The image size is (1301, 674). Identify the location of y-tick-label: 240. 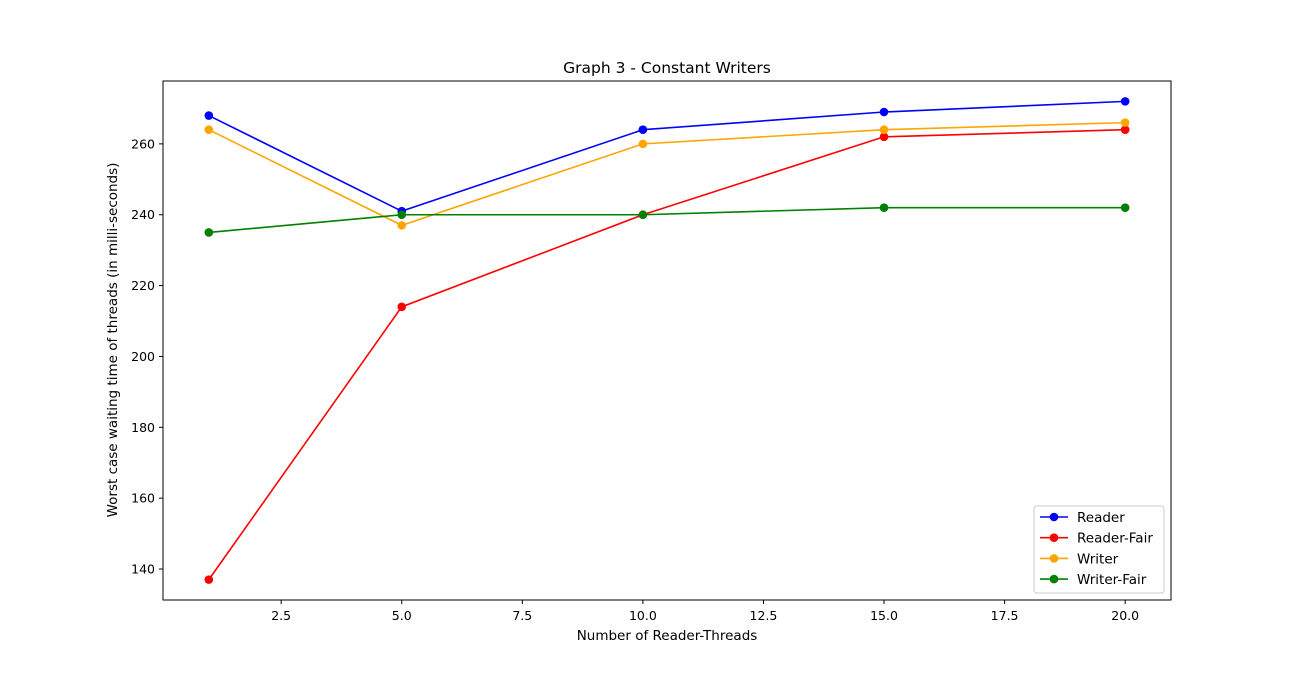
(143, 214).